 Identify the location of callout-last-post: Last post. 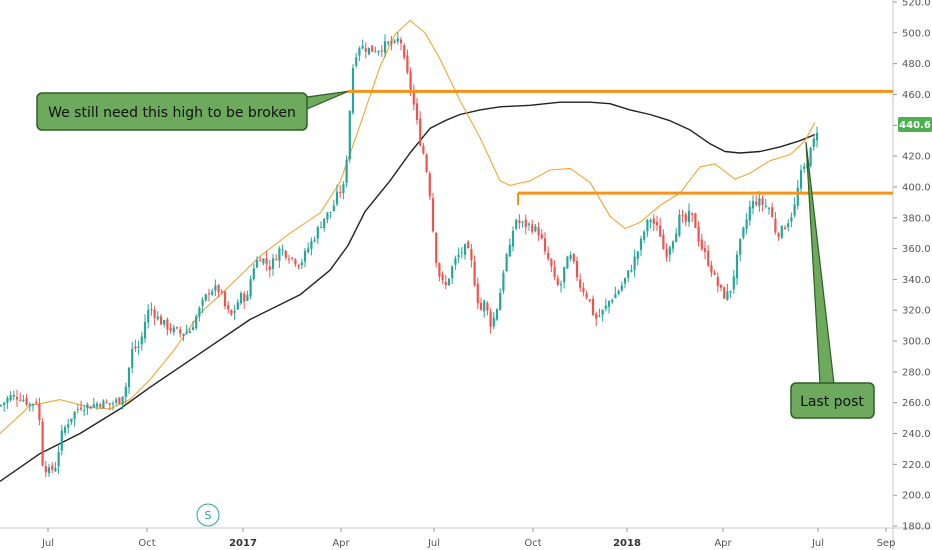
(832, 400).